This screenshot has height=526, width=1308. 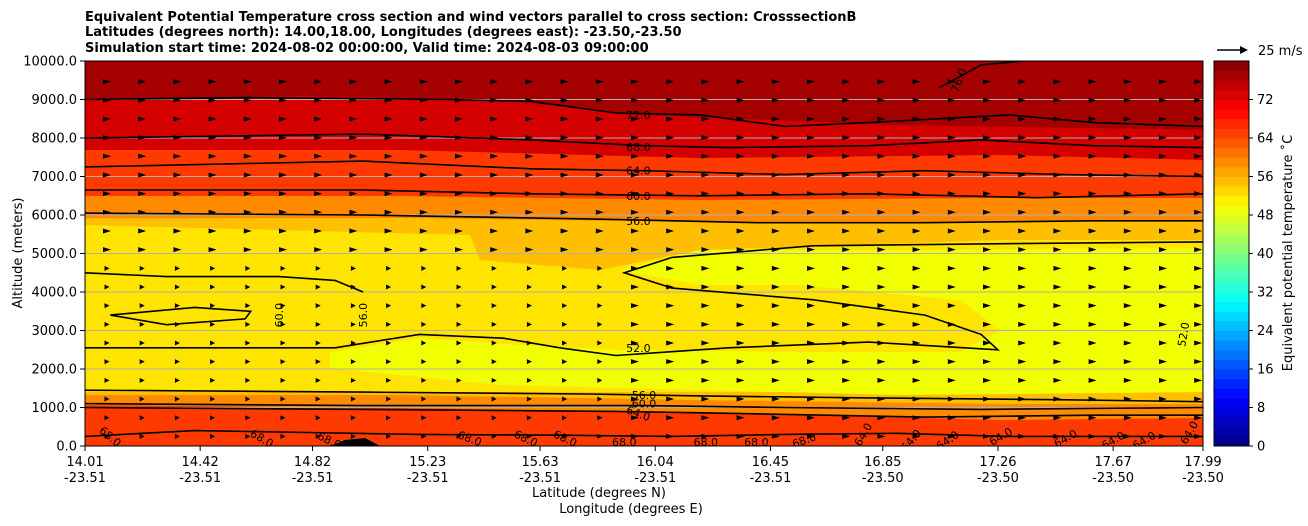 I want to click on y-tick-label: 6000.0, so click(x=55, y=216).